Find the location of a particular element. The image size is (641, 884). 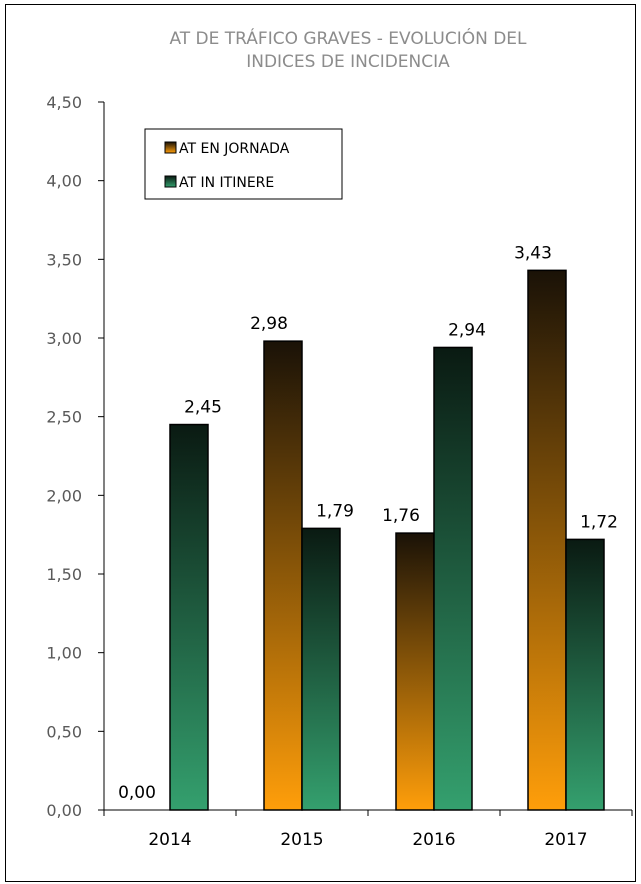

y-tick-label: 2,50 is located at coordinates (64, 417).